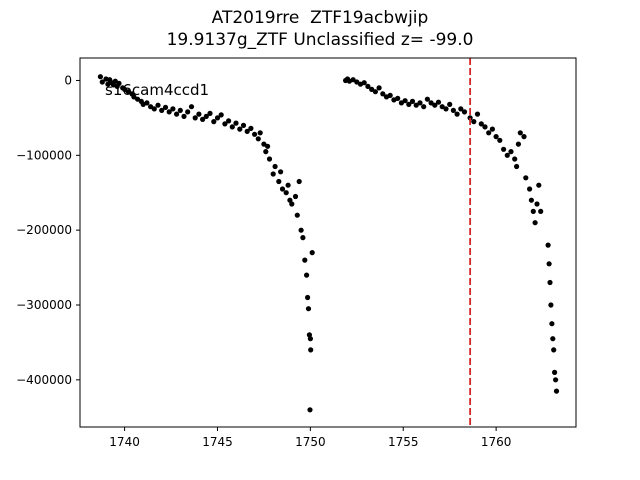  What do you see at coordinates (320, 18) in the screenshot?
I see `chart-title-line-1: AT2019rre ZTF19acbwjip` at bounding box center [320, 18].